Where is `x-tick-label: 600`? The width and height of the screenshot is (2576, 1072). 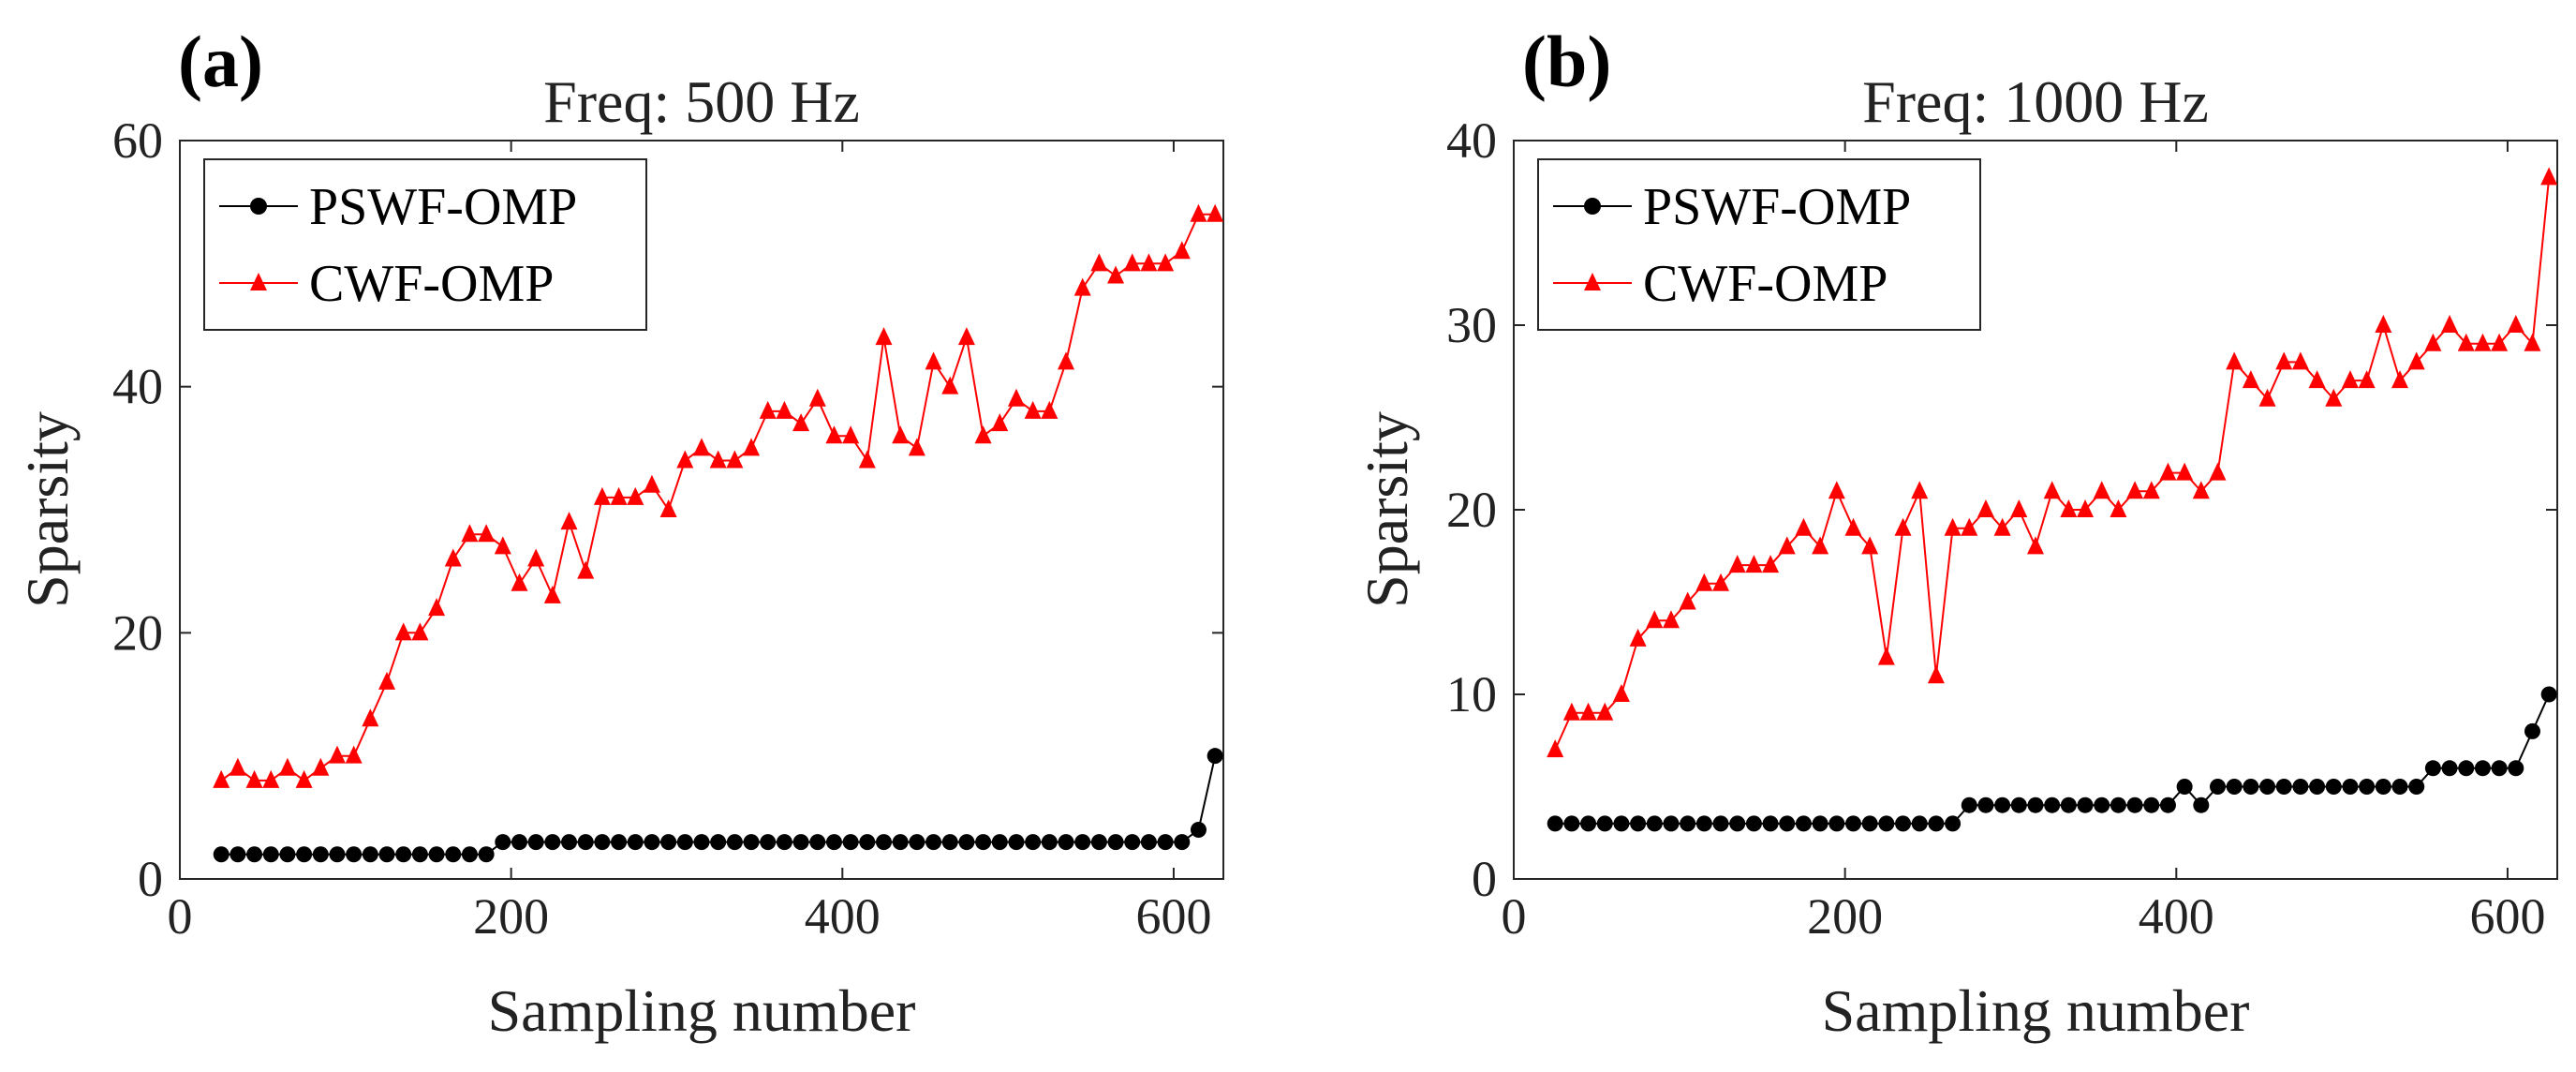 x-tick-label: 600 is located at coordinates (1173, 916).